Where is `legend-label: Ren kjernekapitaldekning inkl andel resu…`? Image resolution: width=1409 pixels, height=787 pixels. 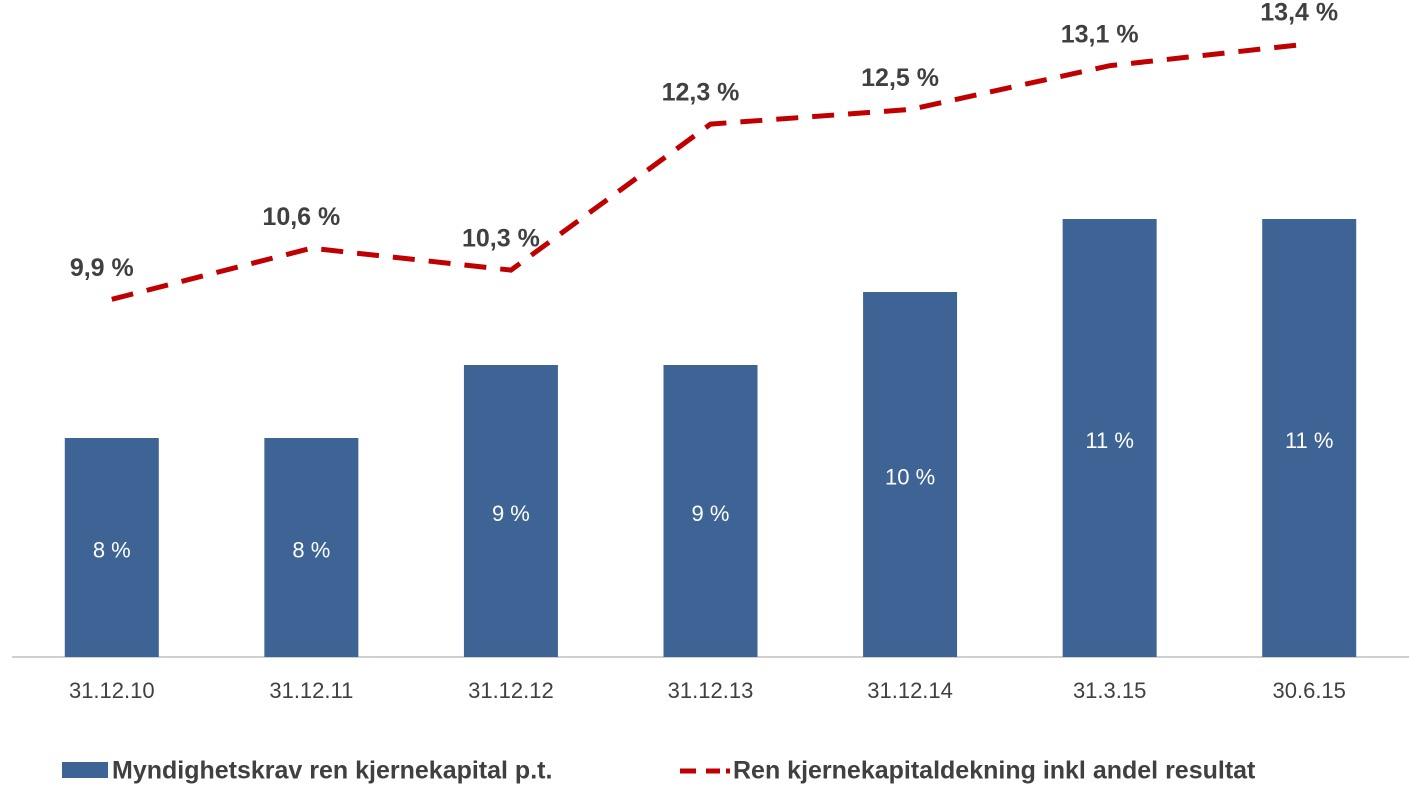 legend-label: Ren kjernekapitaldekning inkl andel resu… is located at coordinates (994, 771).